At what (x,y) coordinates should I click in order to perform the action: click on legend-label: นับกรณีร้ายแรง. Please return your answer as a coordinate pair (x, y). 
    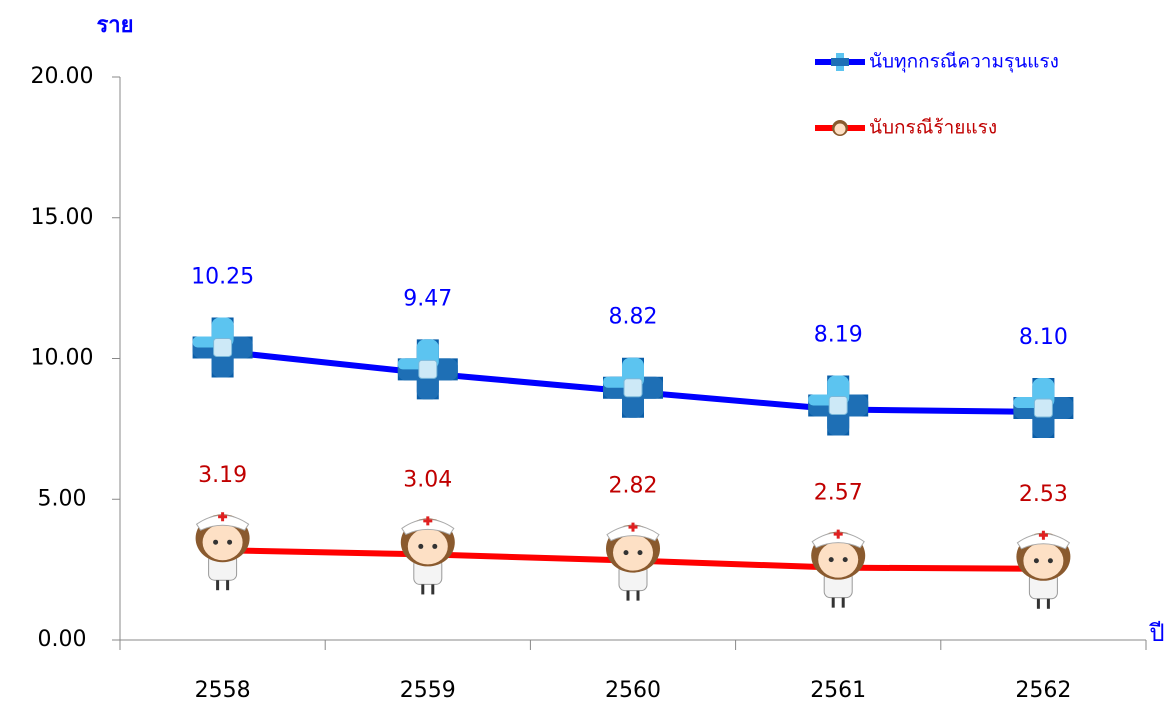
    Looking at the image, I should click on (933, 128).